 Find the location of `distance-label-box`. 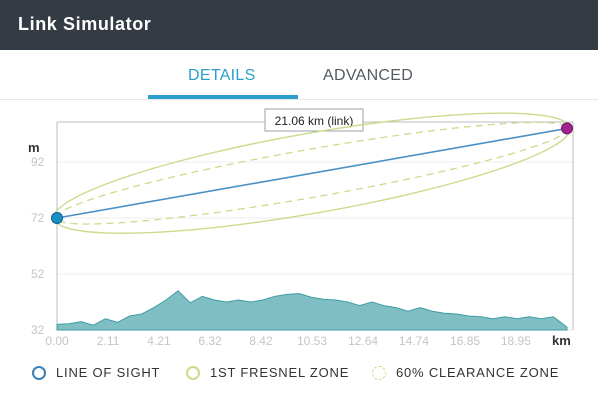

distance-label-box is located at coordinates (314, 120).